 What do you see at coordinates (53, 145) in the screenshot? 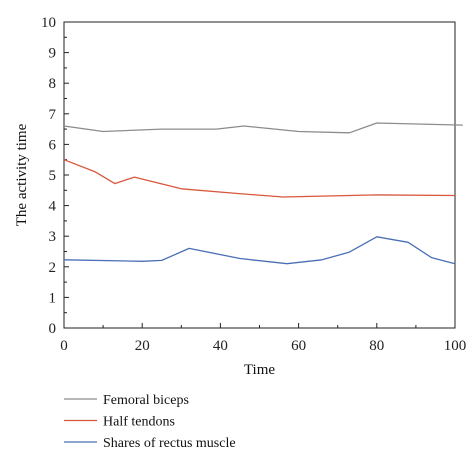
I see `y-tick-label: 6` at bounding box center [53, 145].